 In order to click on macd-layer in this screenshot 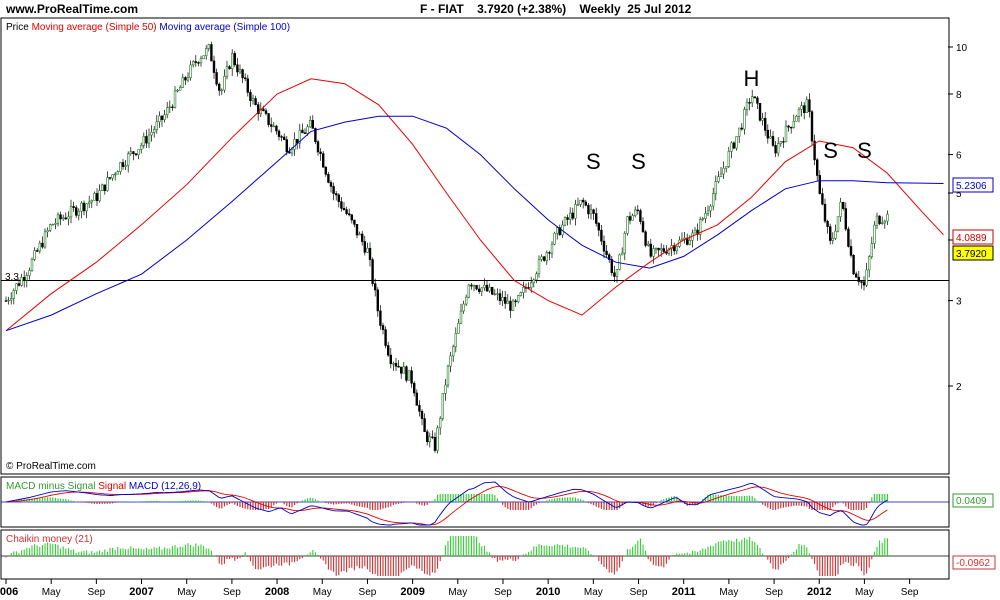, I will do `click(475, 503)`.